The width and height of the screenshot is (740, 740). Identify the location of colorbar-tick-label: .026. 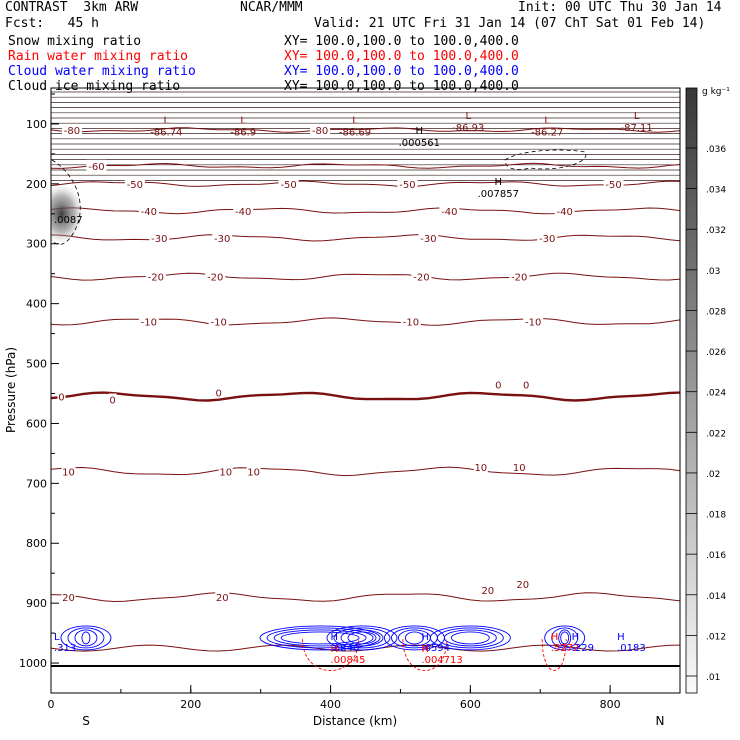
(716, 353).